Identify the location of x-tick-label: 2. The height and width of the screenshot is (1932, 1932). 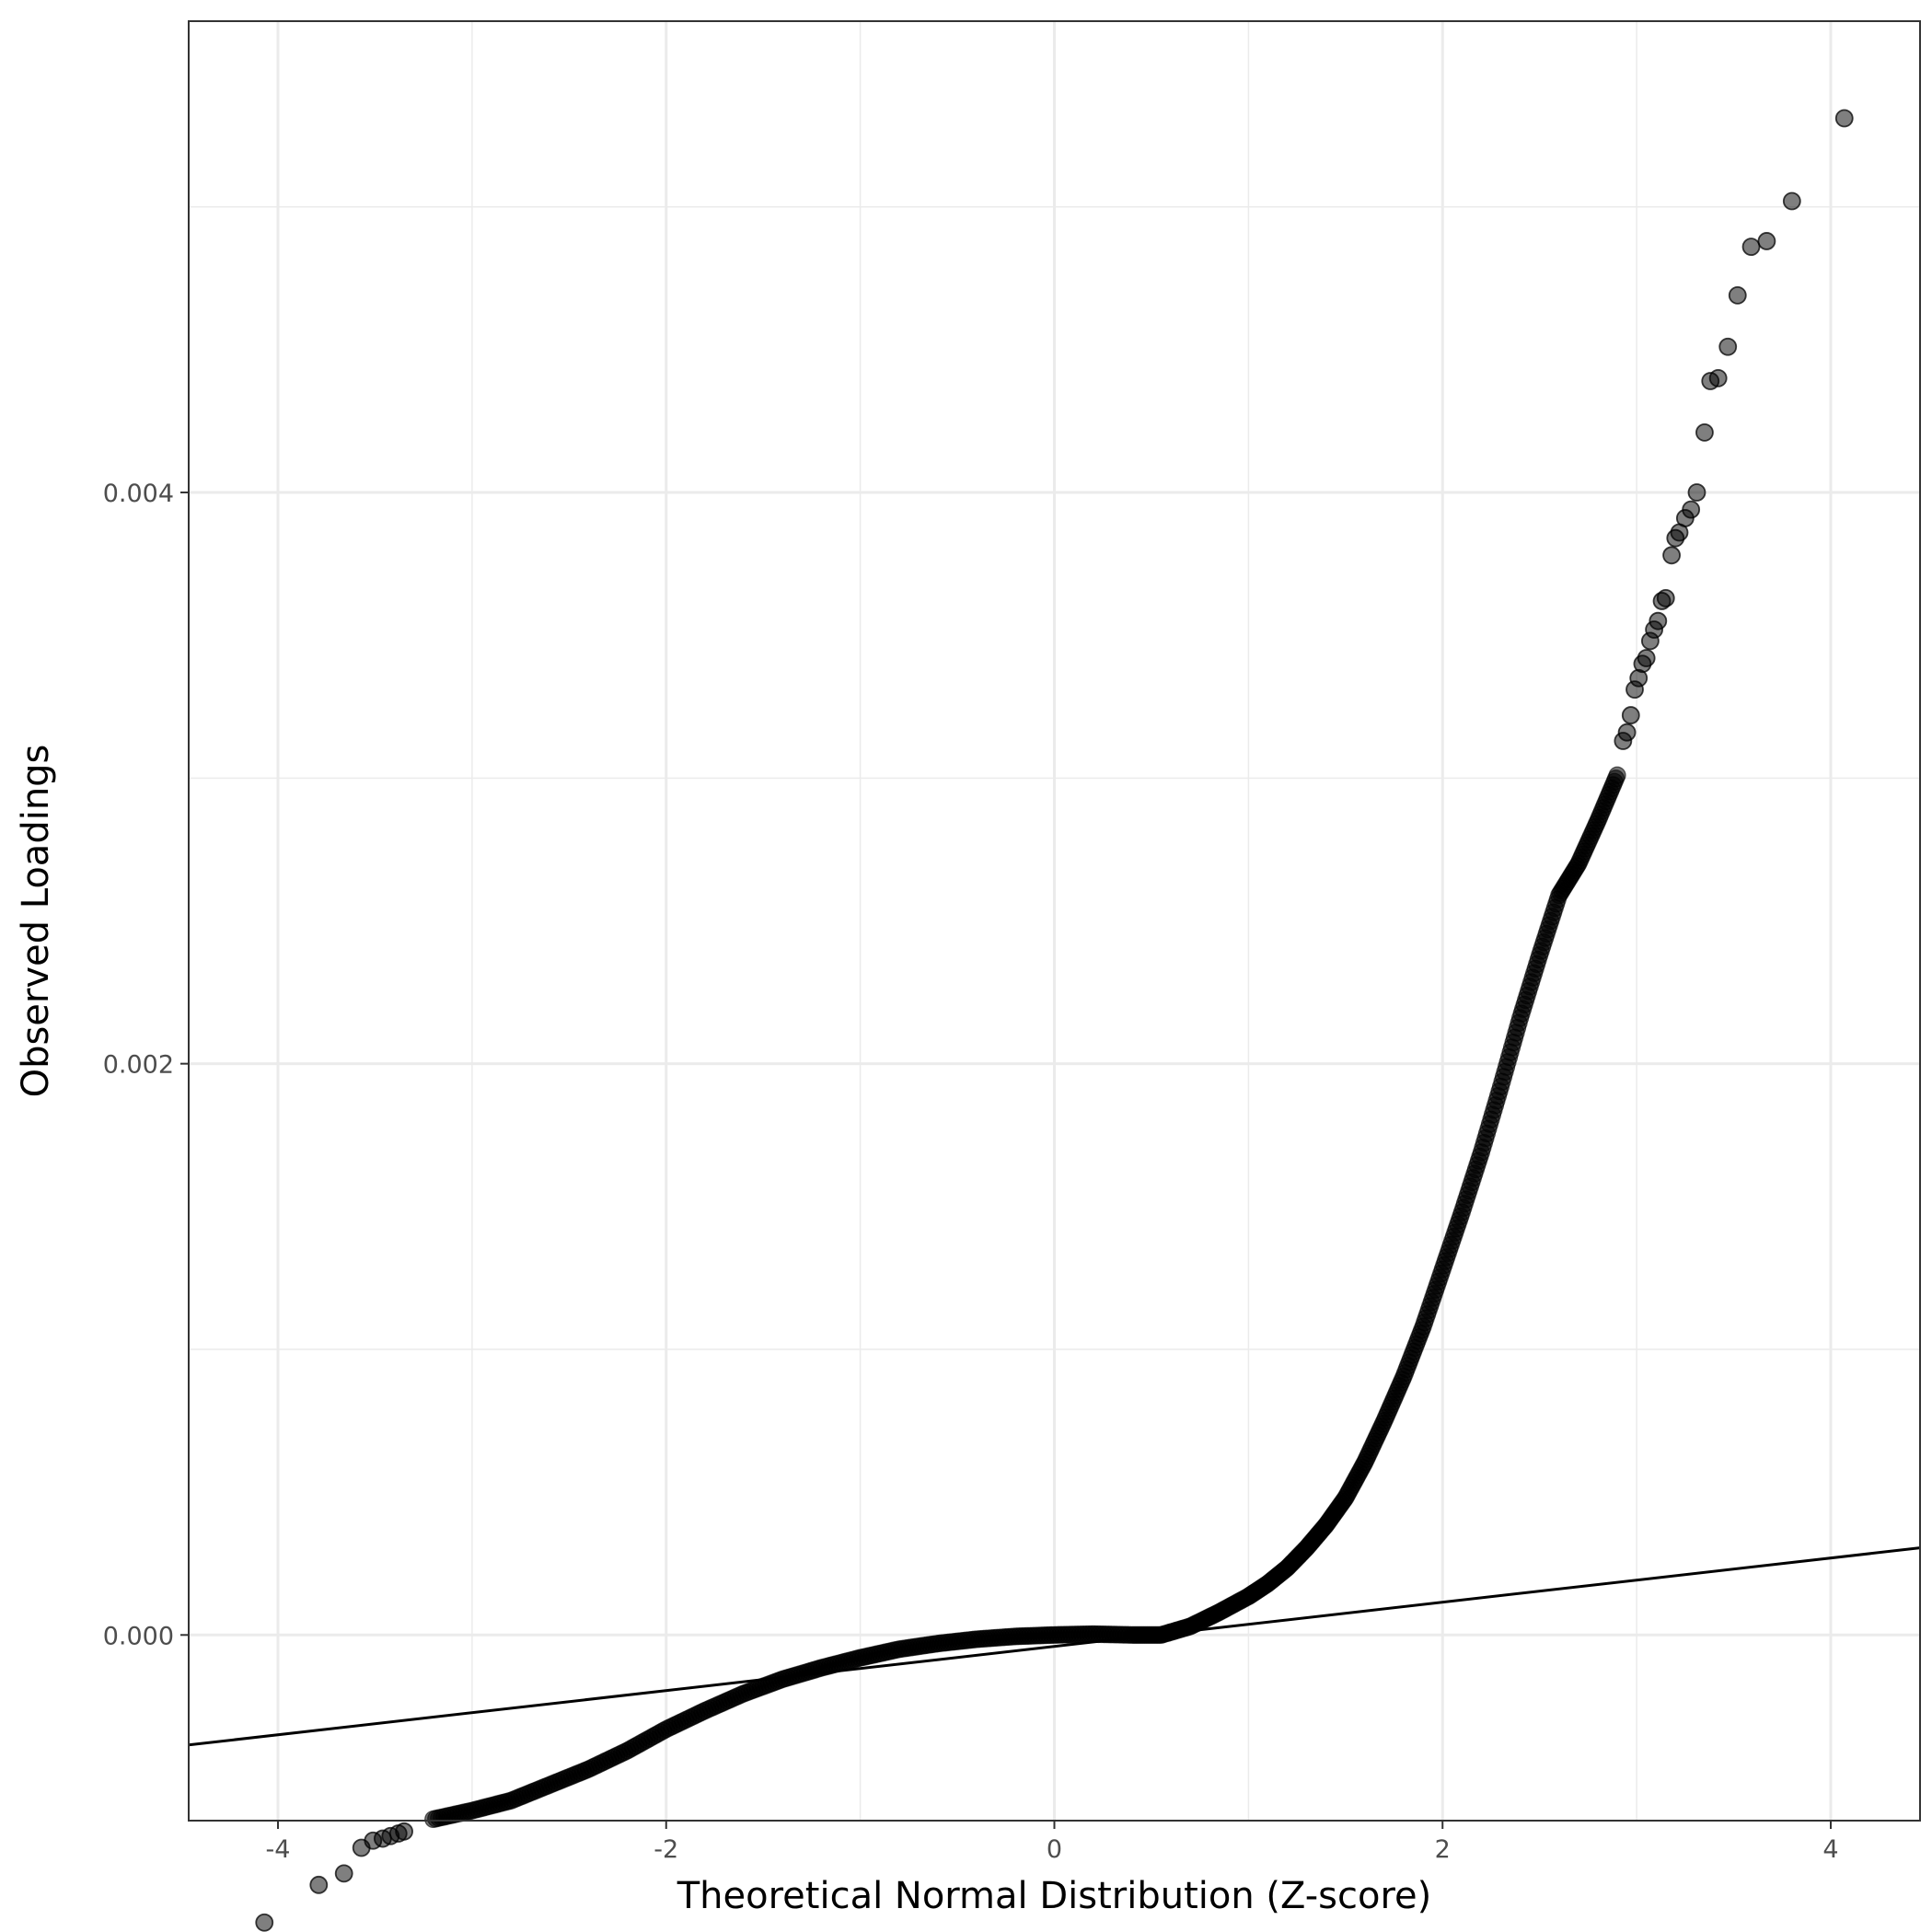
(1443, 1850).